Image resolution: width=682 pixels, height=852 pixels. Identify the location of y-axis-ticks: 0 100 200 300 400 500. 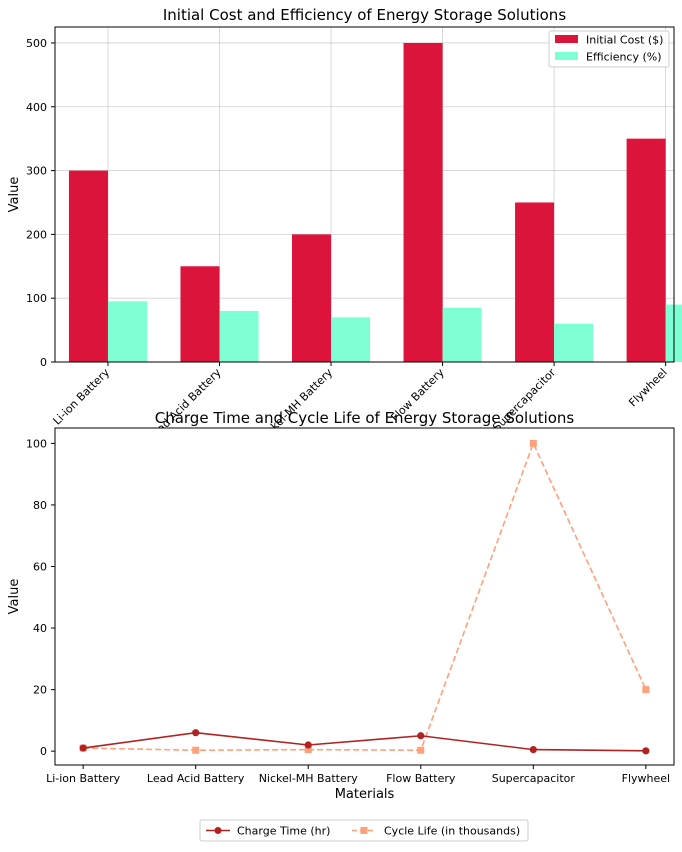
(40, 203).